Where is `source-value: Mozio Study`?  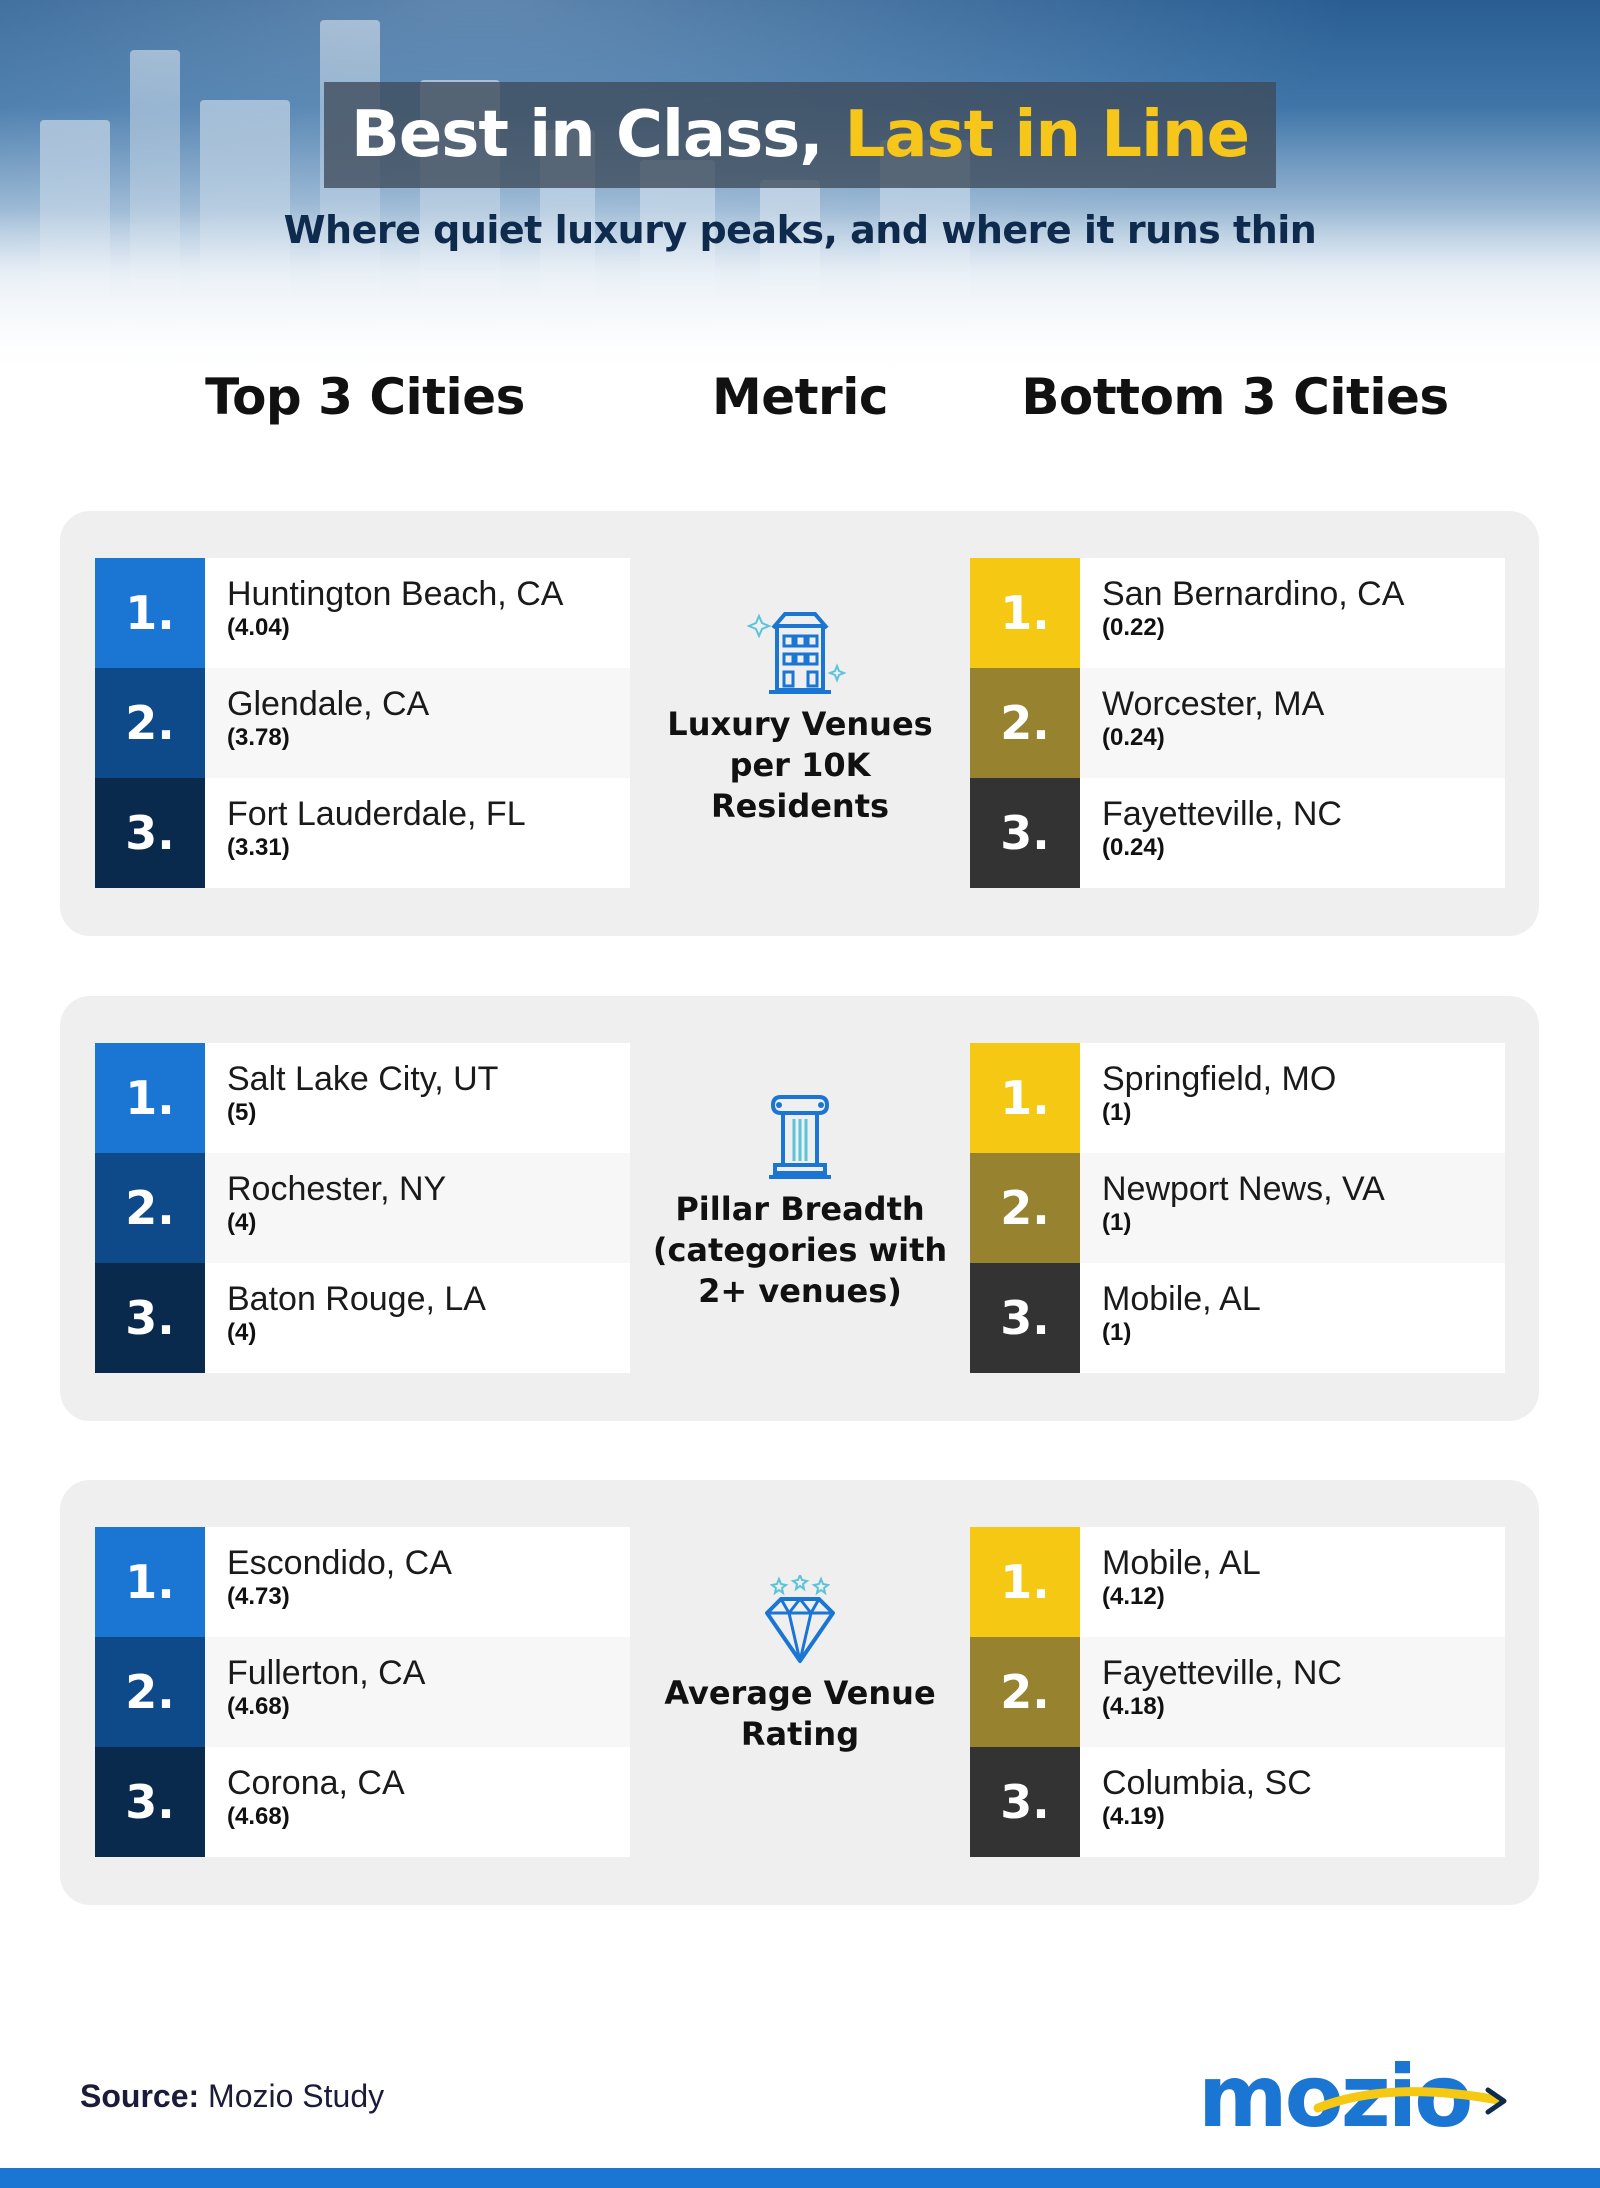
source-value: Mozio Study is located at coordinates (296, 2096).